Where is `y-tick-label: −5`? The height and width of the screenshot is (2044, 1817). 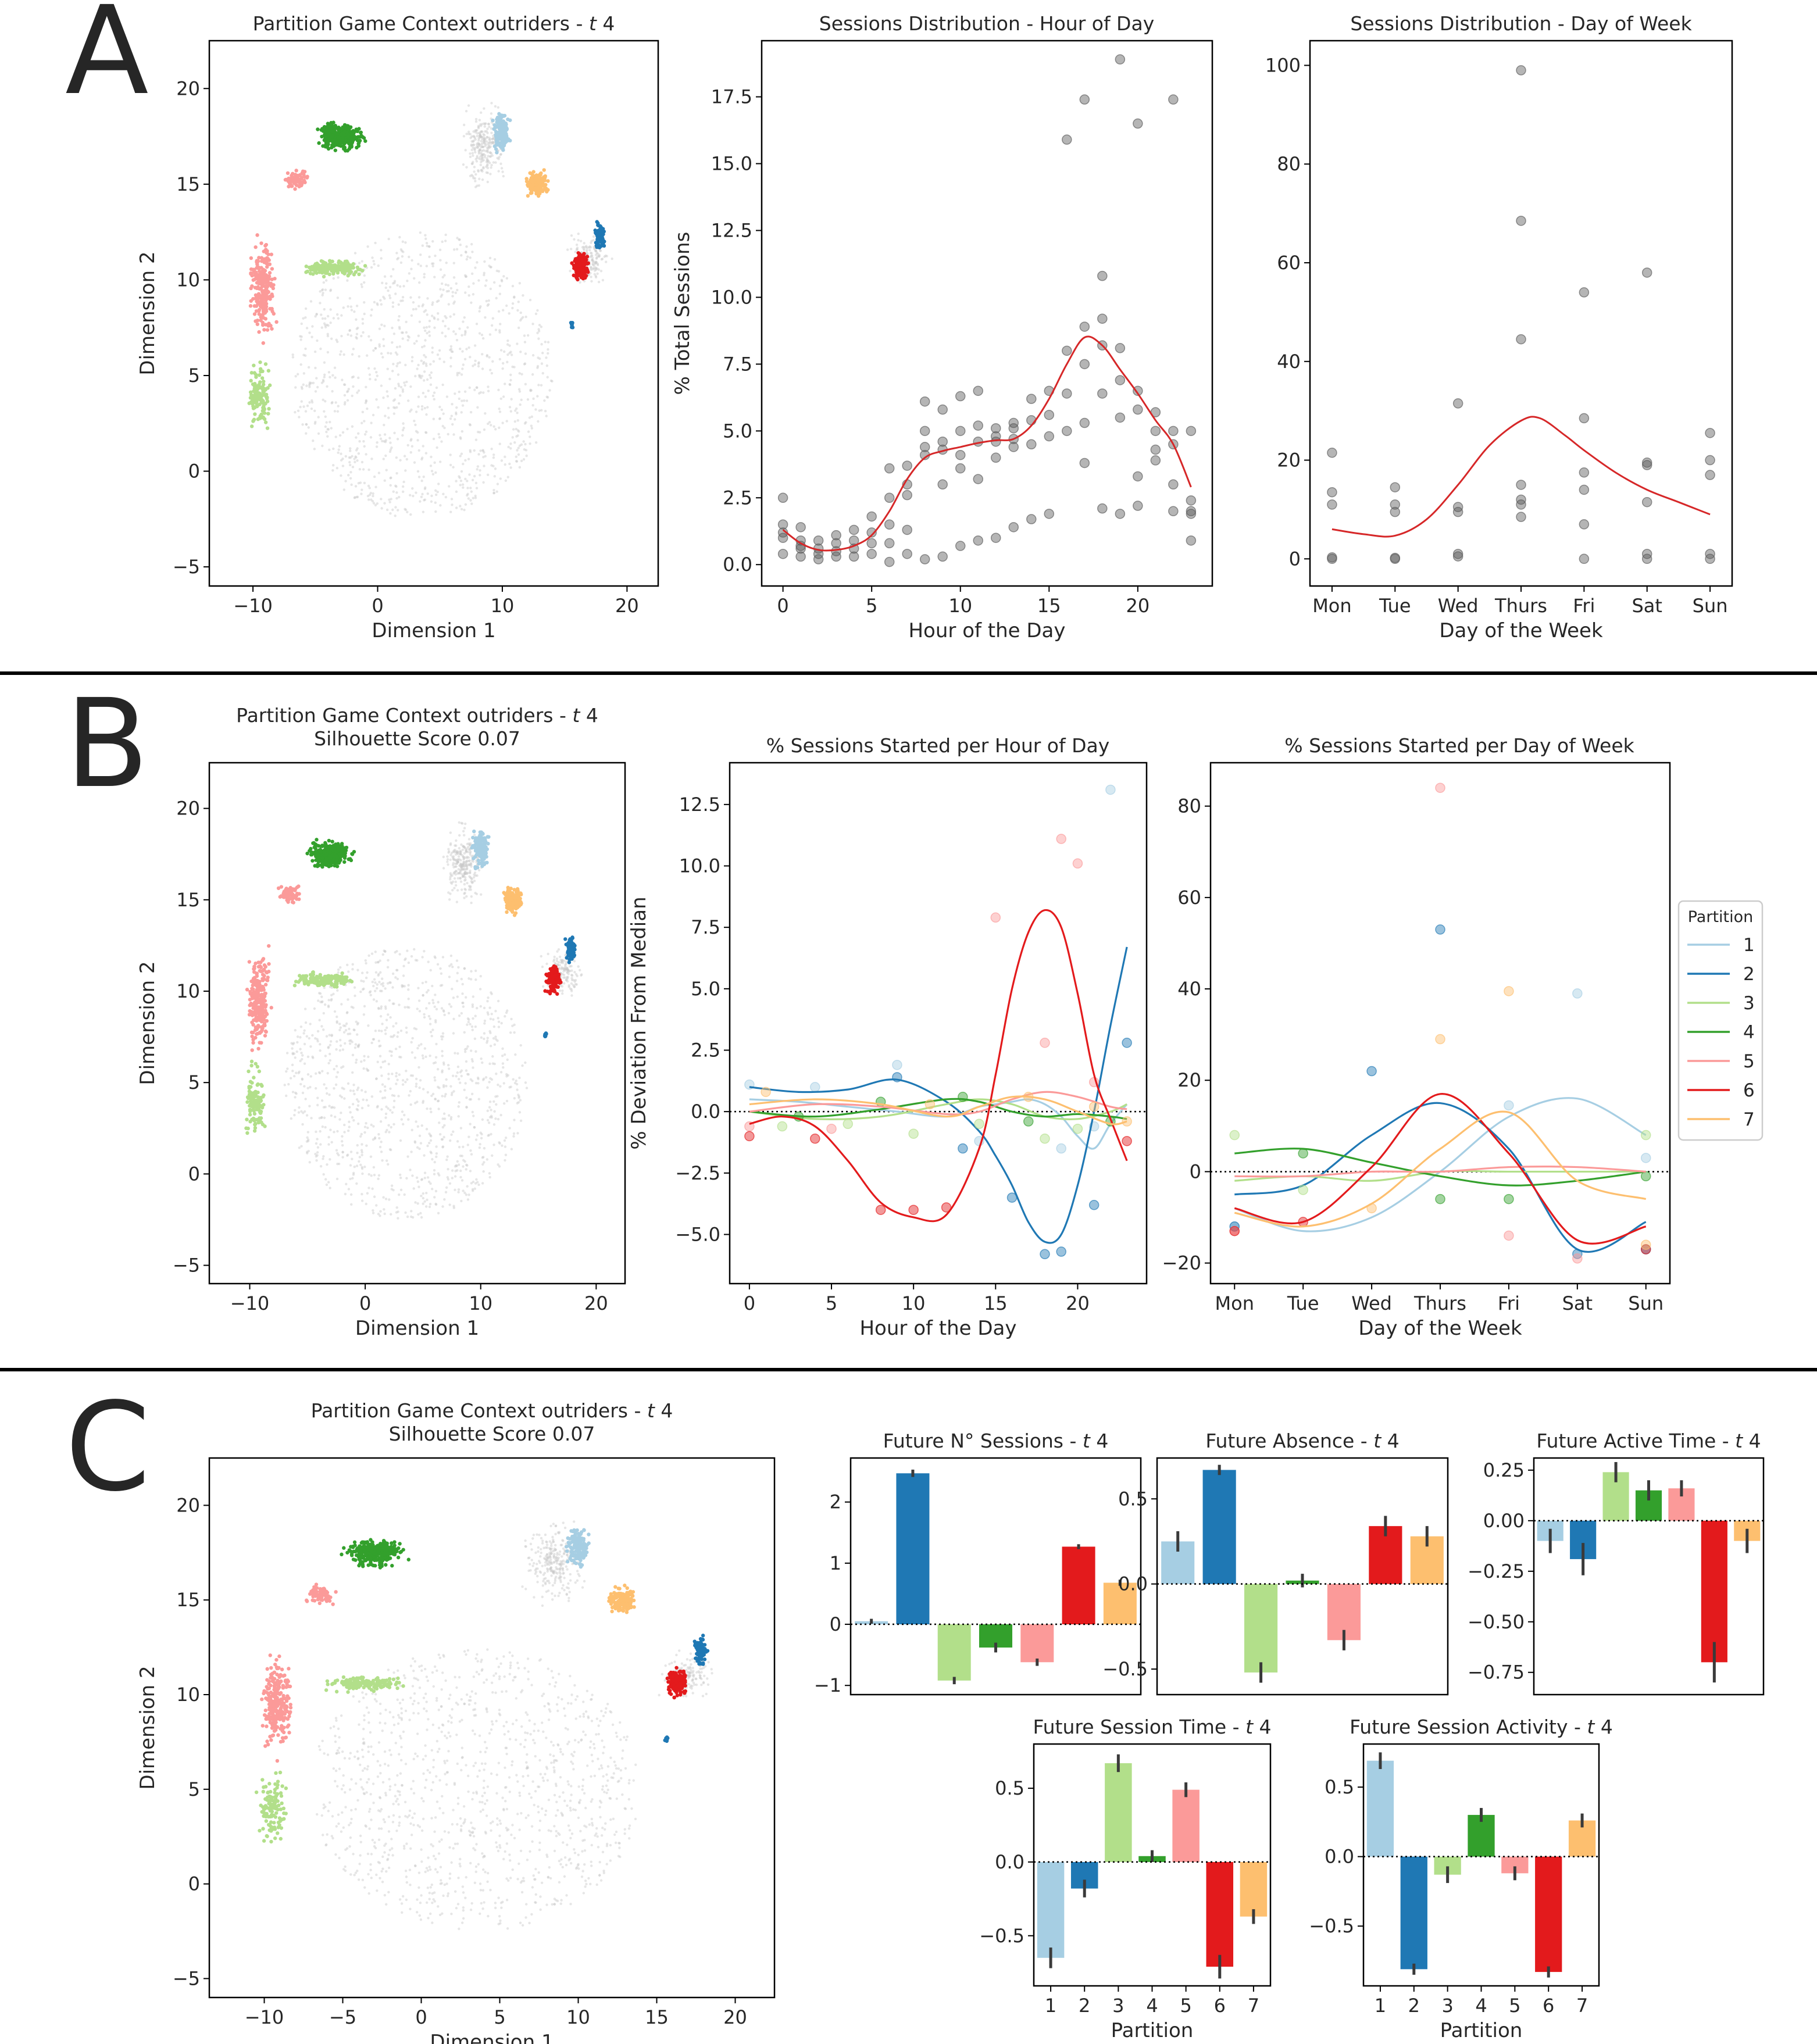
y-tick-label: −5 is located at coordinates (186, 567).